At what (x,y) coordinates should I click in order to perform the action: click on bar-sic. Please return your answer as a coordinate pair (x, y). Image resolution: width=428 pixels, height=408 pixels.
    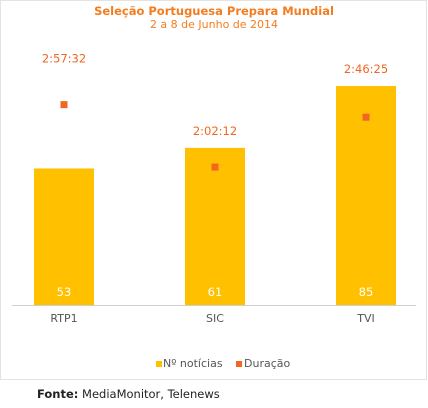
    Looking at the image, I should click on (215, 226).